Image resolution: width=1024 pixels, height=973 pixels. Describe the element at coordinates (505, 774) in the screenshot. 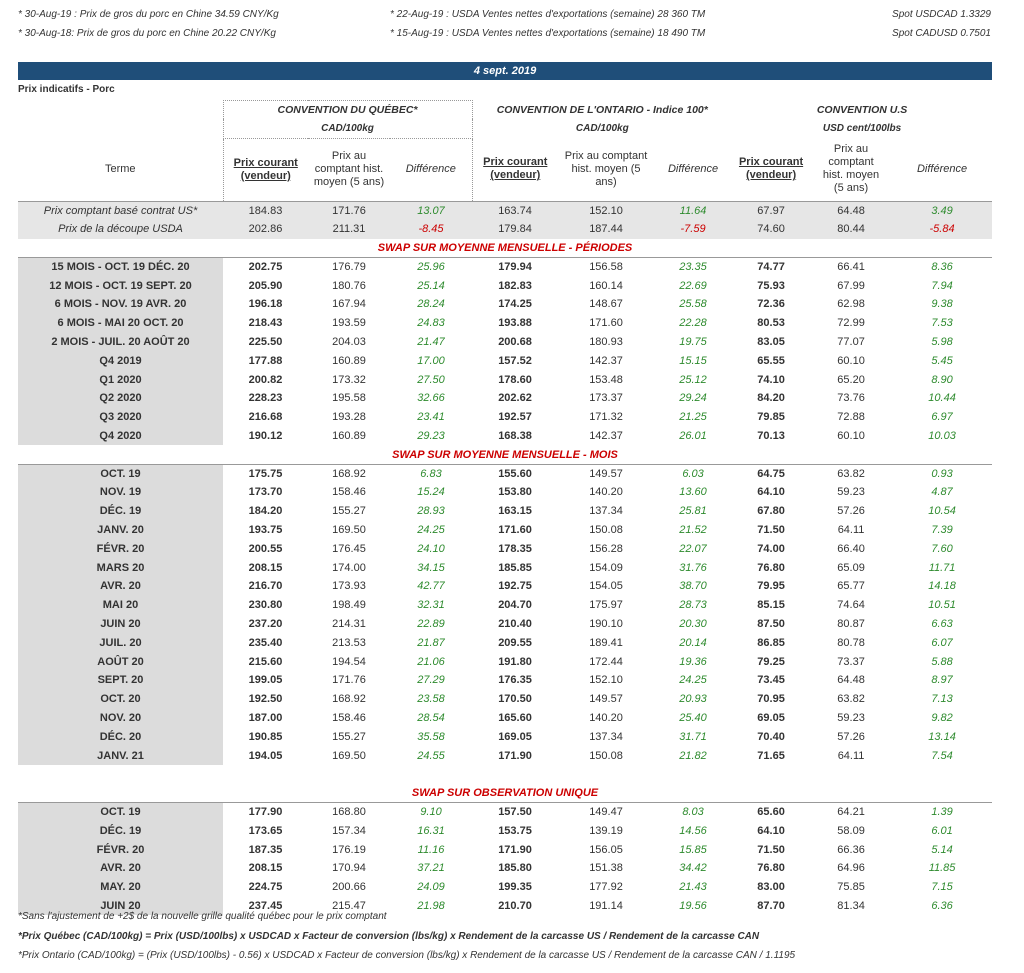

I see `section-spacer` at that location.